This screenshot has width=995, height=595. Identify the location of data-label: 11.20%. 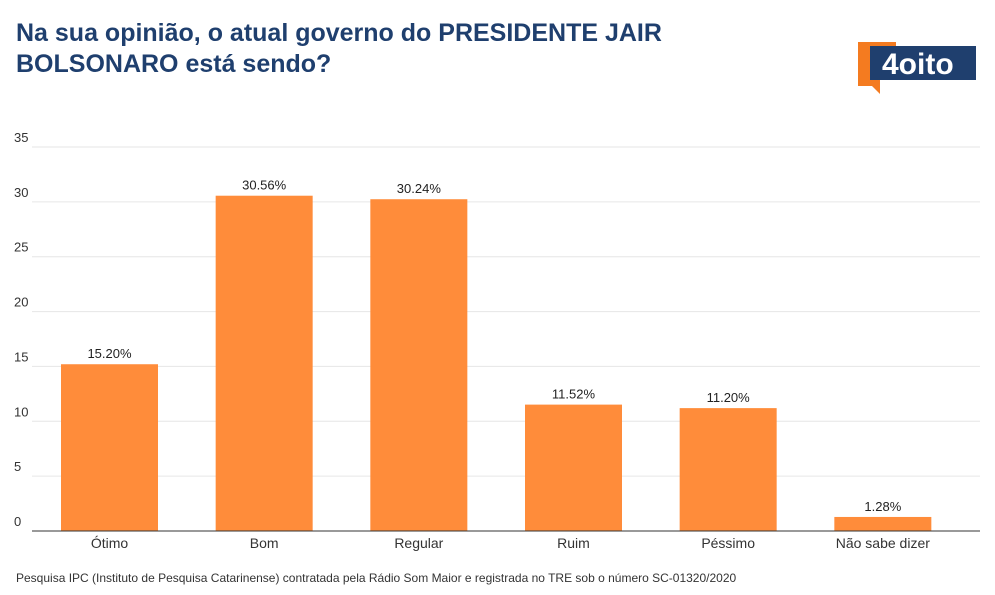
(729, 397).